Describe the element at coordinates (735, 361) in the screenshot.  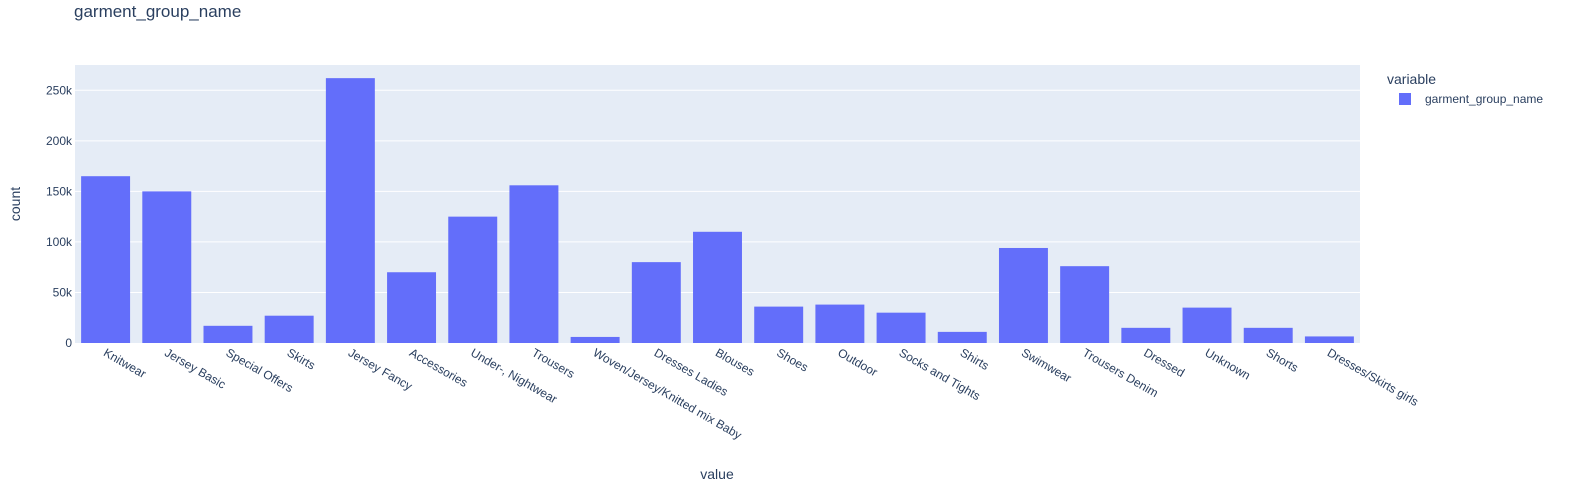
I see `x-tick-label: Blouses` at that location.